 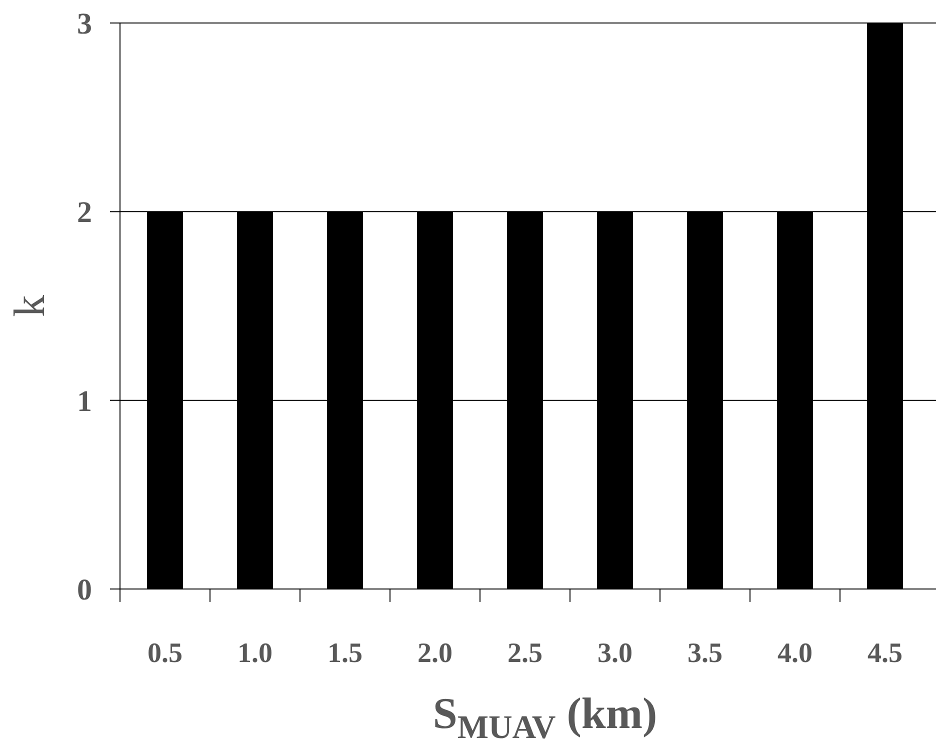 What do you see at coordinates (165, 653) in the screenshot?
I see `x-tick-label: 0.5` at bounding box center [165, 653].